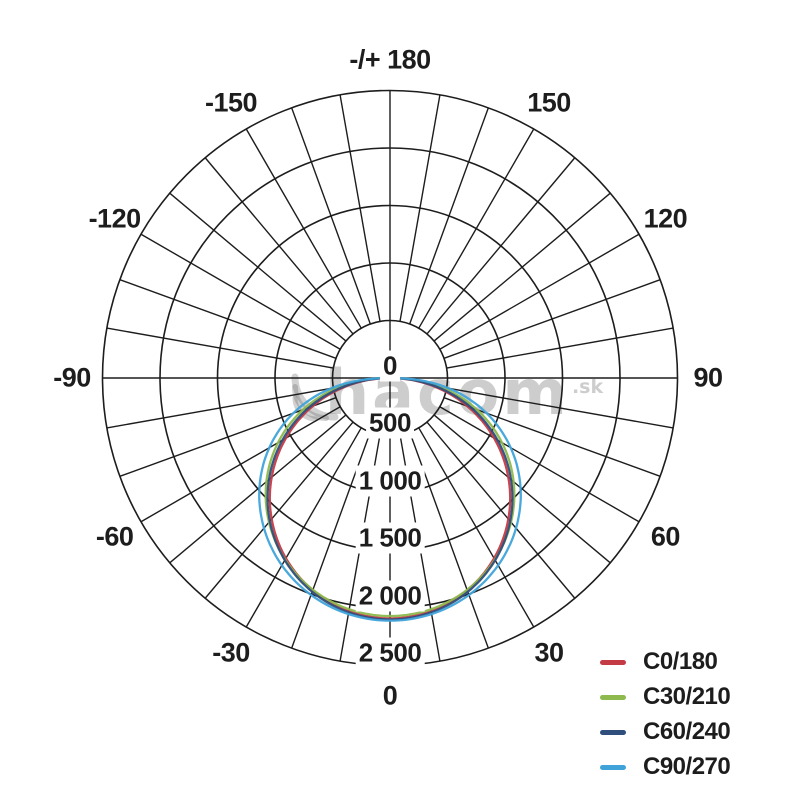  I want to click on legend-label: C90/270, so click(687, 766).